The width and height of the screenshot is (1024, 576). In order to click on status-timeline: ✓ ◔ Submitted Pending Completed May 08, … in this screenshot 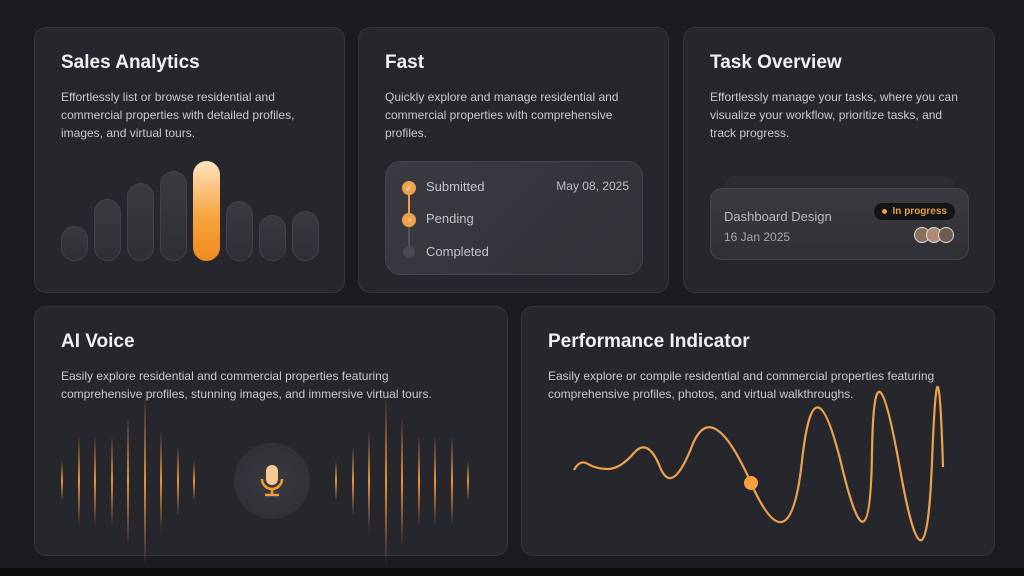, I will do `click(514, 218)`.